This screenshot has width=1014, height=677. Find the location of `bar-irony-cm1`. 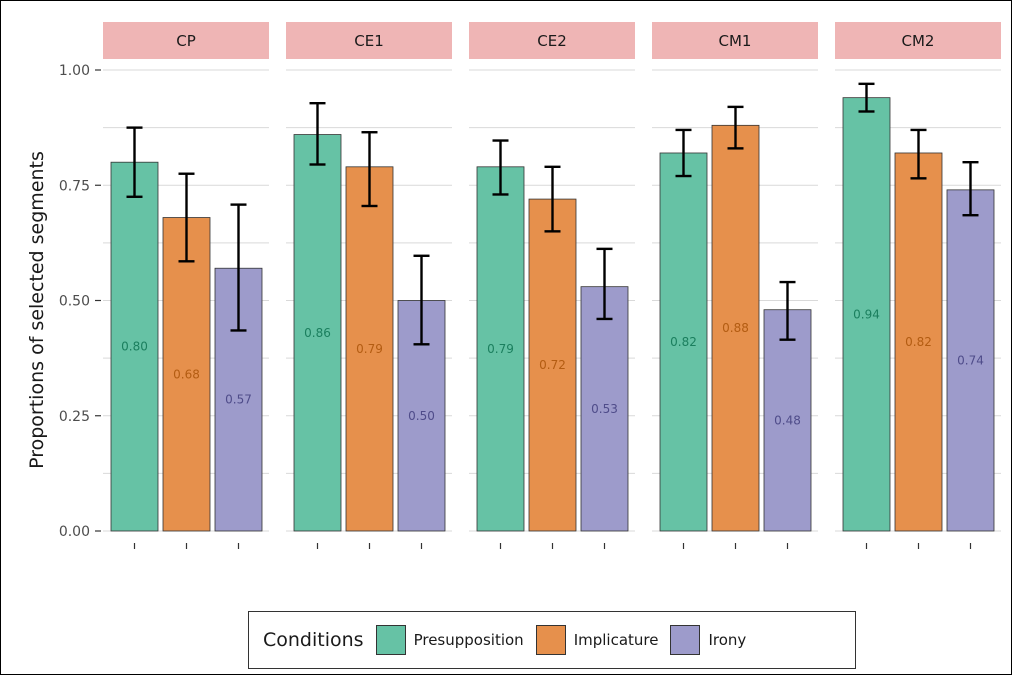

bar-irony-cm1 is located at coordinates (787, 420).